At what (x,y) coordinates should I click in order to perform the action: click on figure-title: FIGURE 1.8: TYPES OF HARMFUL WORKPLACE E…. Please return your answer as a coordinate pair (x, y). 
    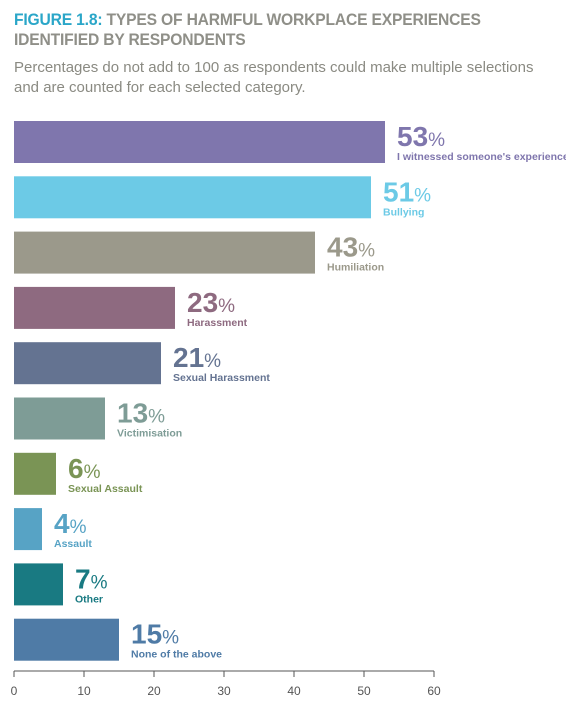
    Looking at the image, I should click on (262, 30).